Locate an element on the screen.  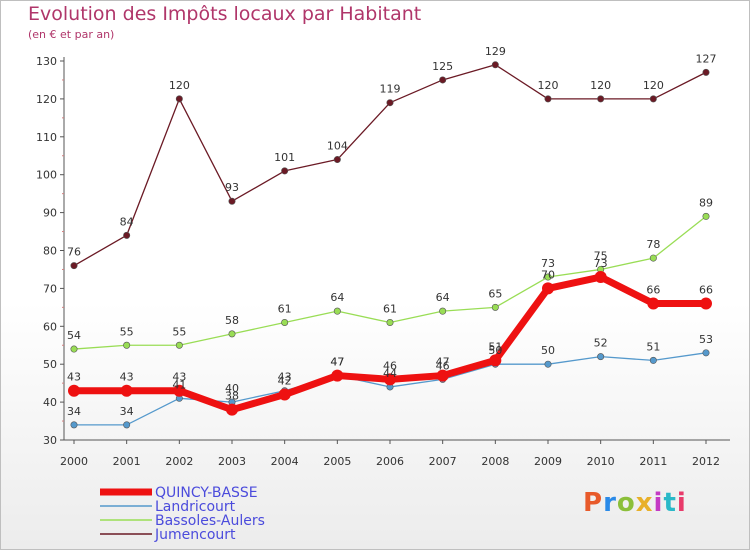
data-label-bassoles-aulers: 55 is located at coordinates (179, 331).